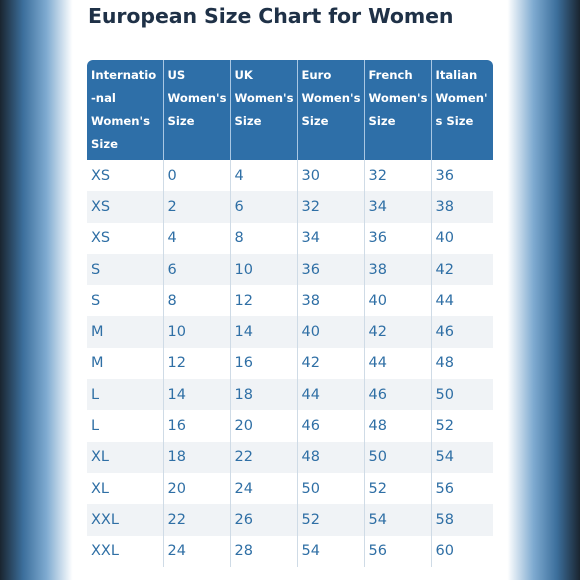 This screenshot has height=580, width=580. Describe the element at coordinates (271, 16) in the screenshot. I see `page-title: European Size Chart for Women` at that location.